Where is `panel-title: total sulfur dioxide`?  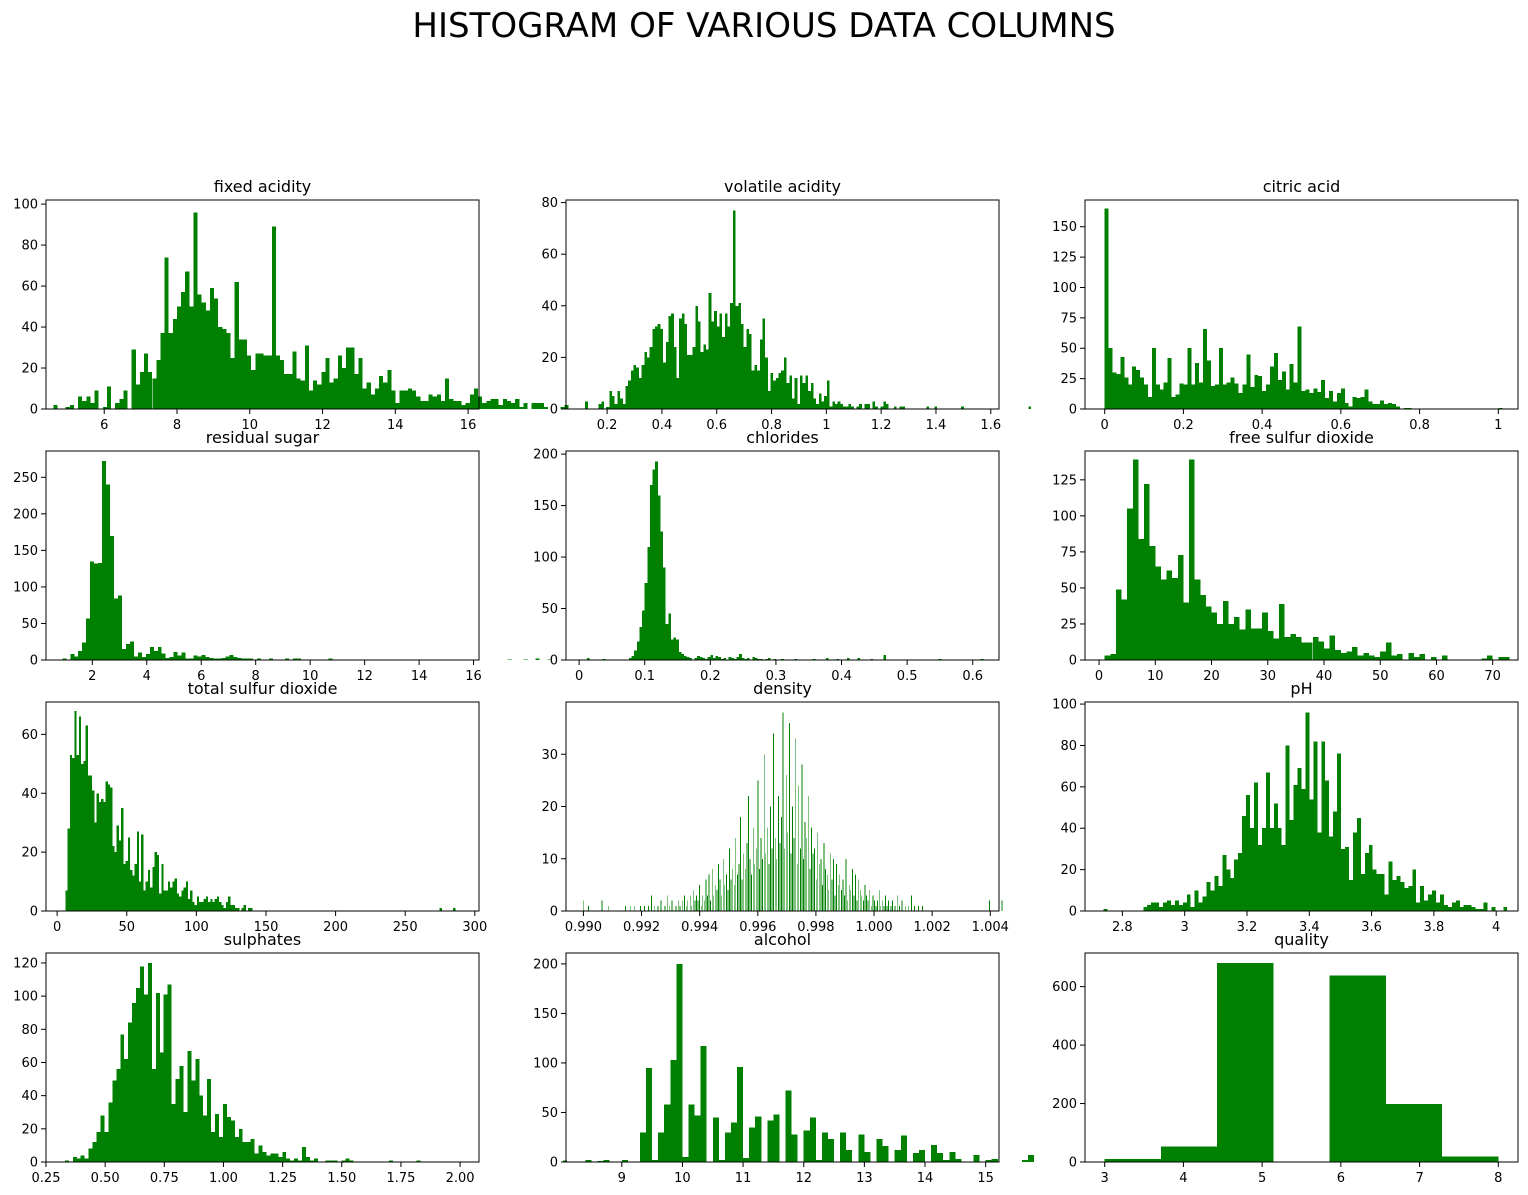 panel-title: total sulfur dioxide is located at coordinates (263, 688).